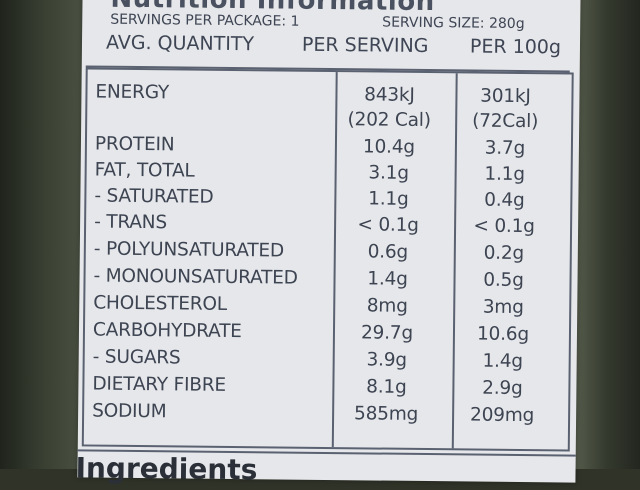 Image resolution: width=640 pixels, height=490 pixels. I want to click on nutrient-per-100g: 10.6g, so click(503, 334).